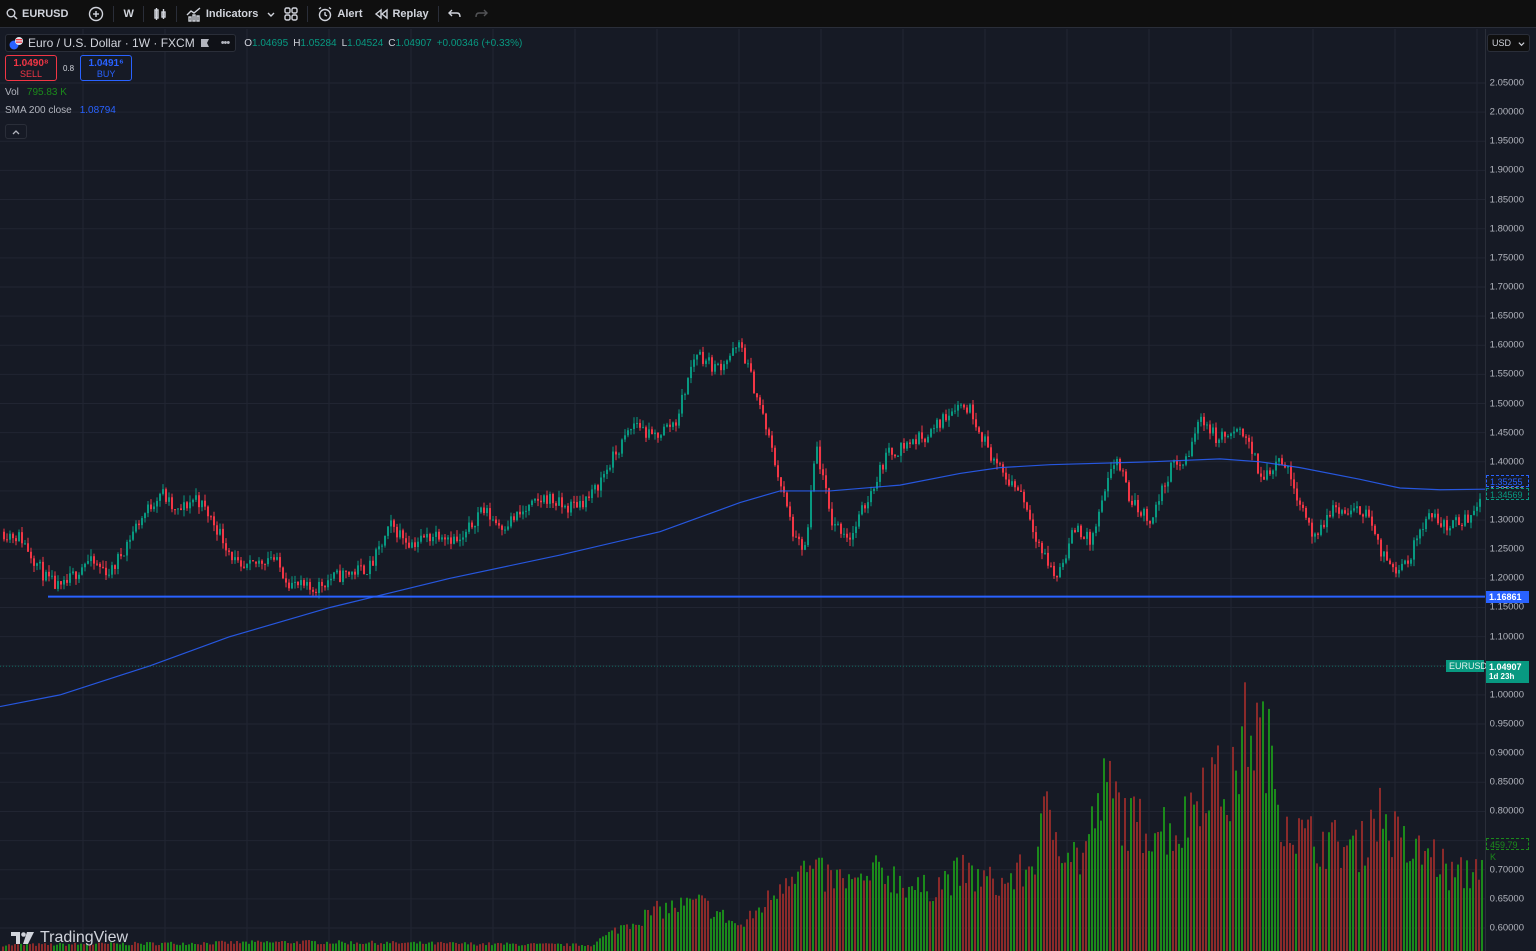 This screenshot has width=1536, height=951. Describe the element at coordinates (1506, 928) in the screenshot. I see `price-tick-label: 0.60000` at that location.